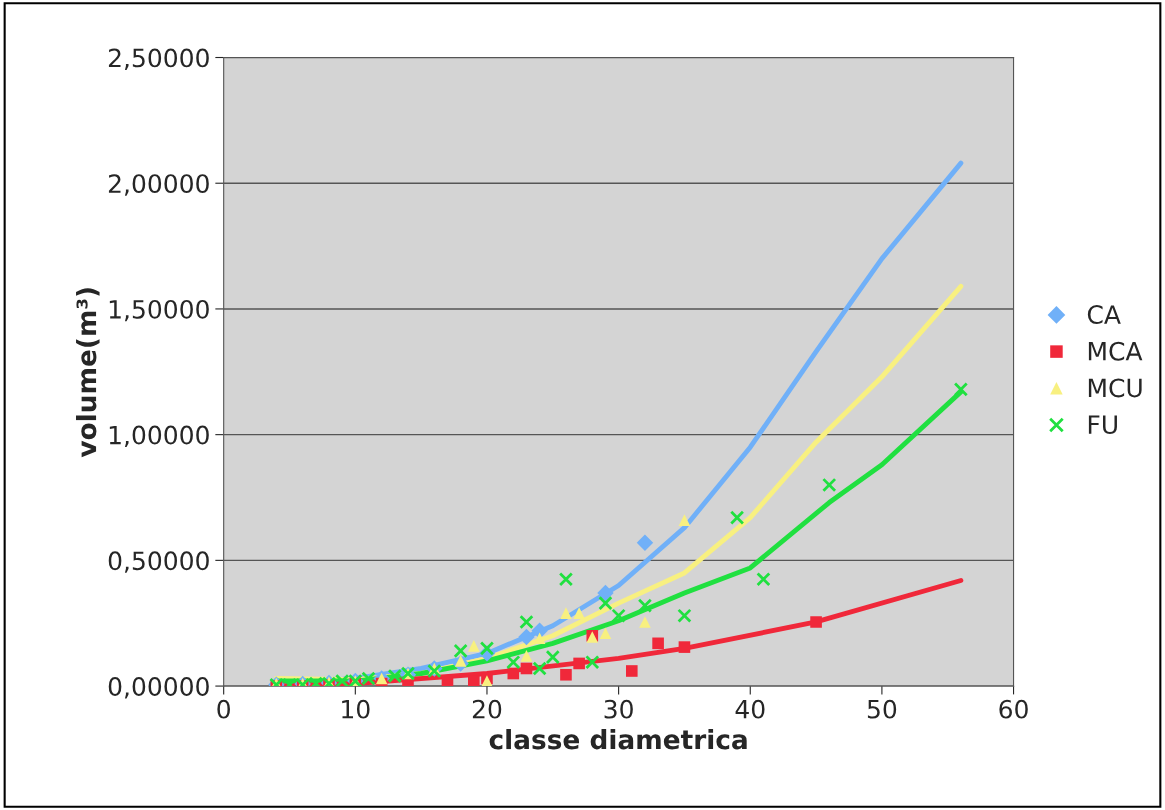  I want to click on y-tick-label: 0,50000, so click(158, 562).